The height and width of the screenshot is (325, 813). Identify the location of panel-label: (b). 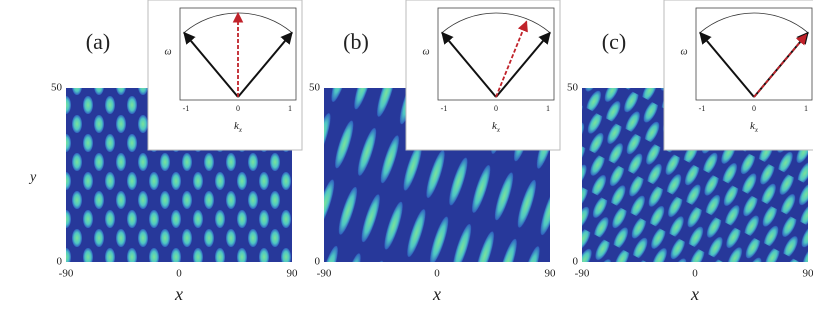
(356, 41).